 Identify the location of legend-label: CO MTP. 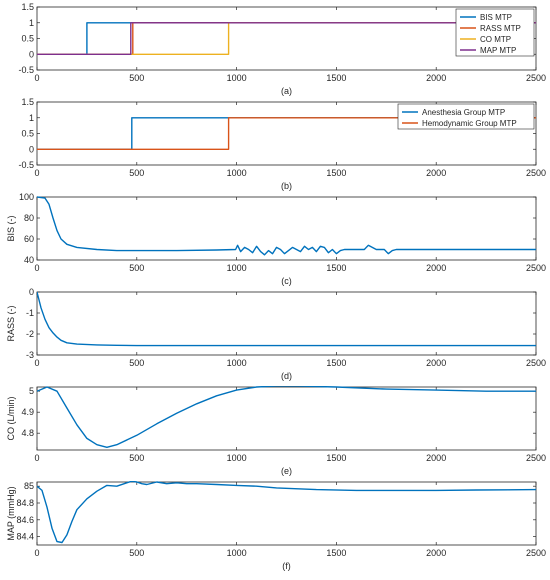
(495, 39).